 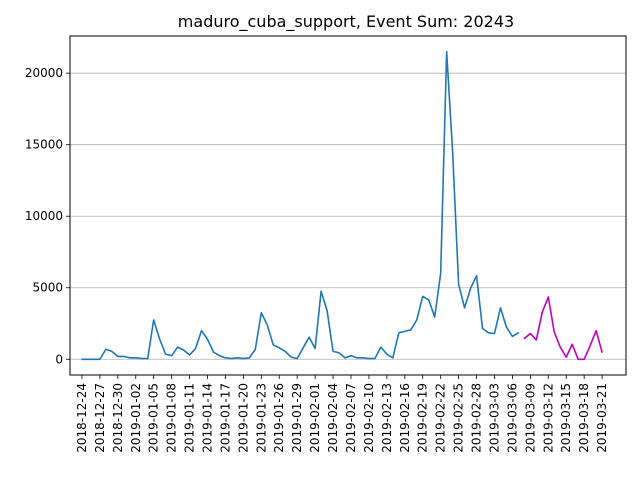 What do you see at coordinates (387, 418) in the screenshot?
I see `x-tick-label: 2019-02-13` at bounding box center [387, 418].